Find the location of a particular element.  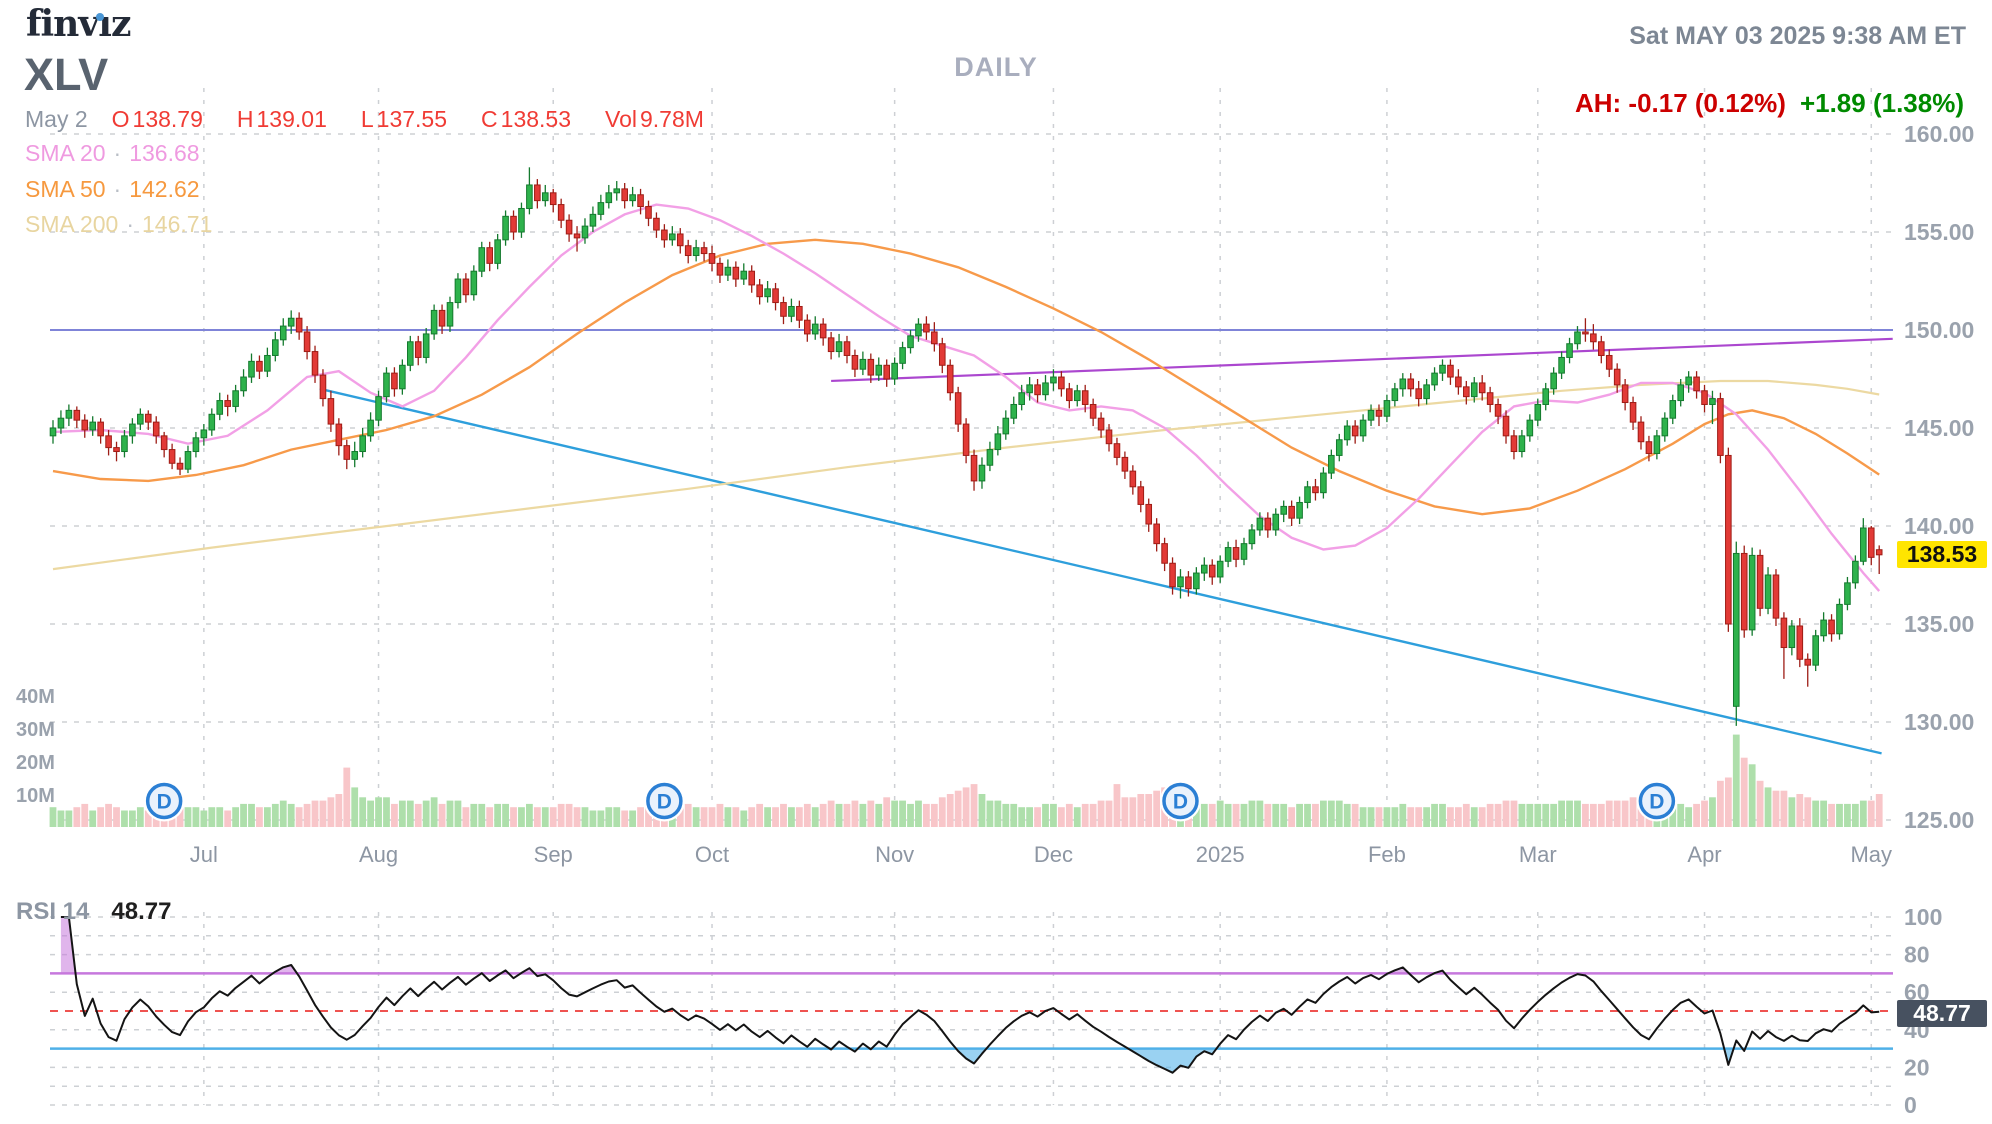

svg-text: 20 is located at coordinates (1917, 1067).